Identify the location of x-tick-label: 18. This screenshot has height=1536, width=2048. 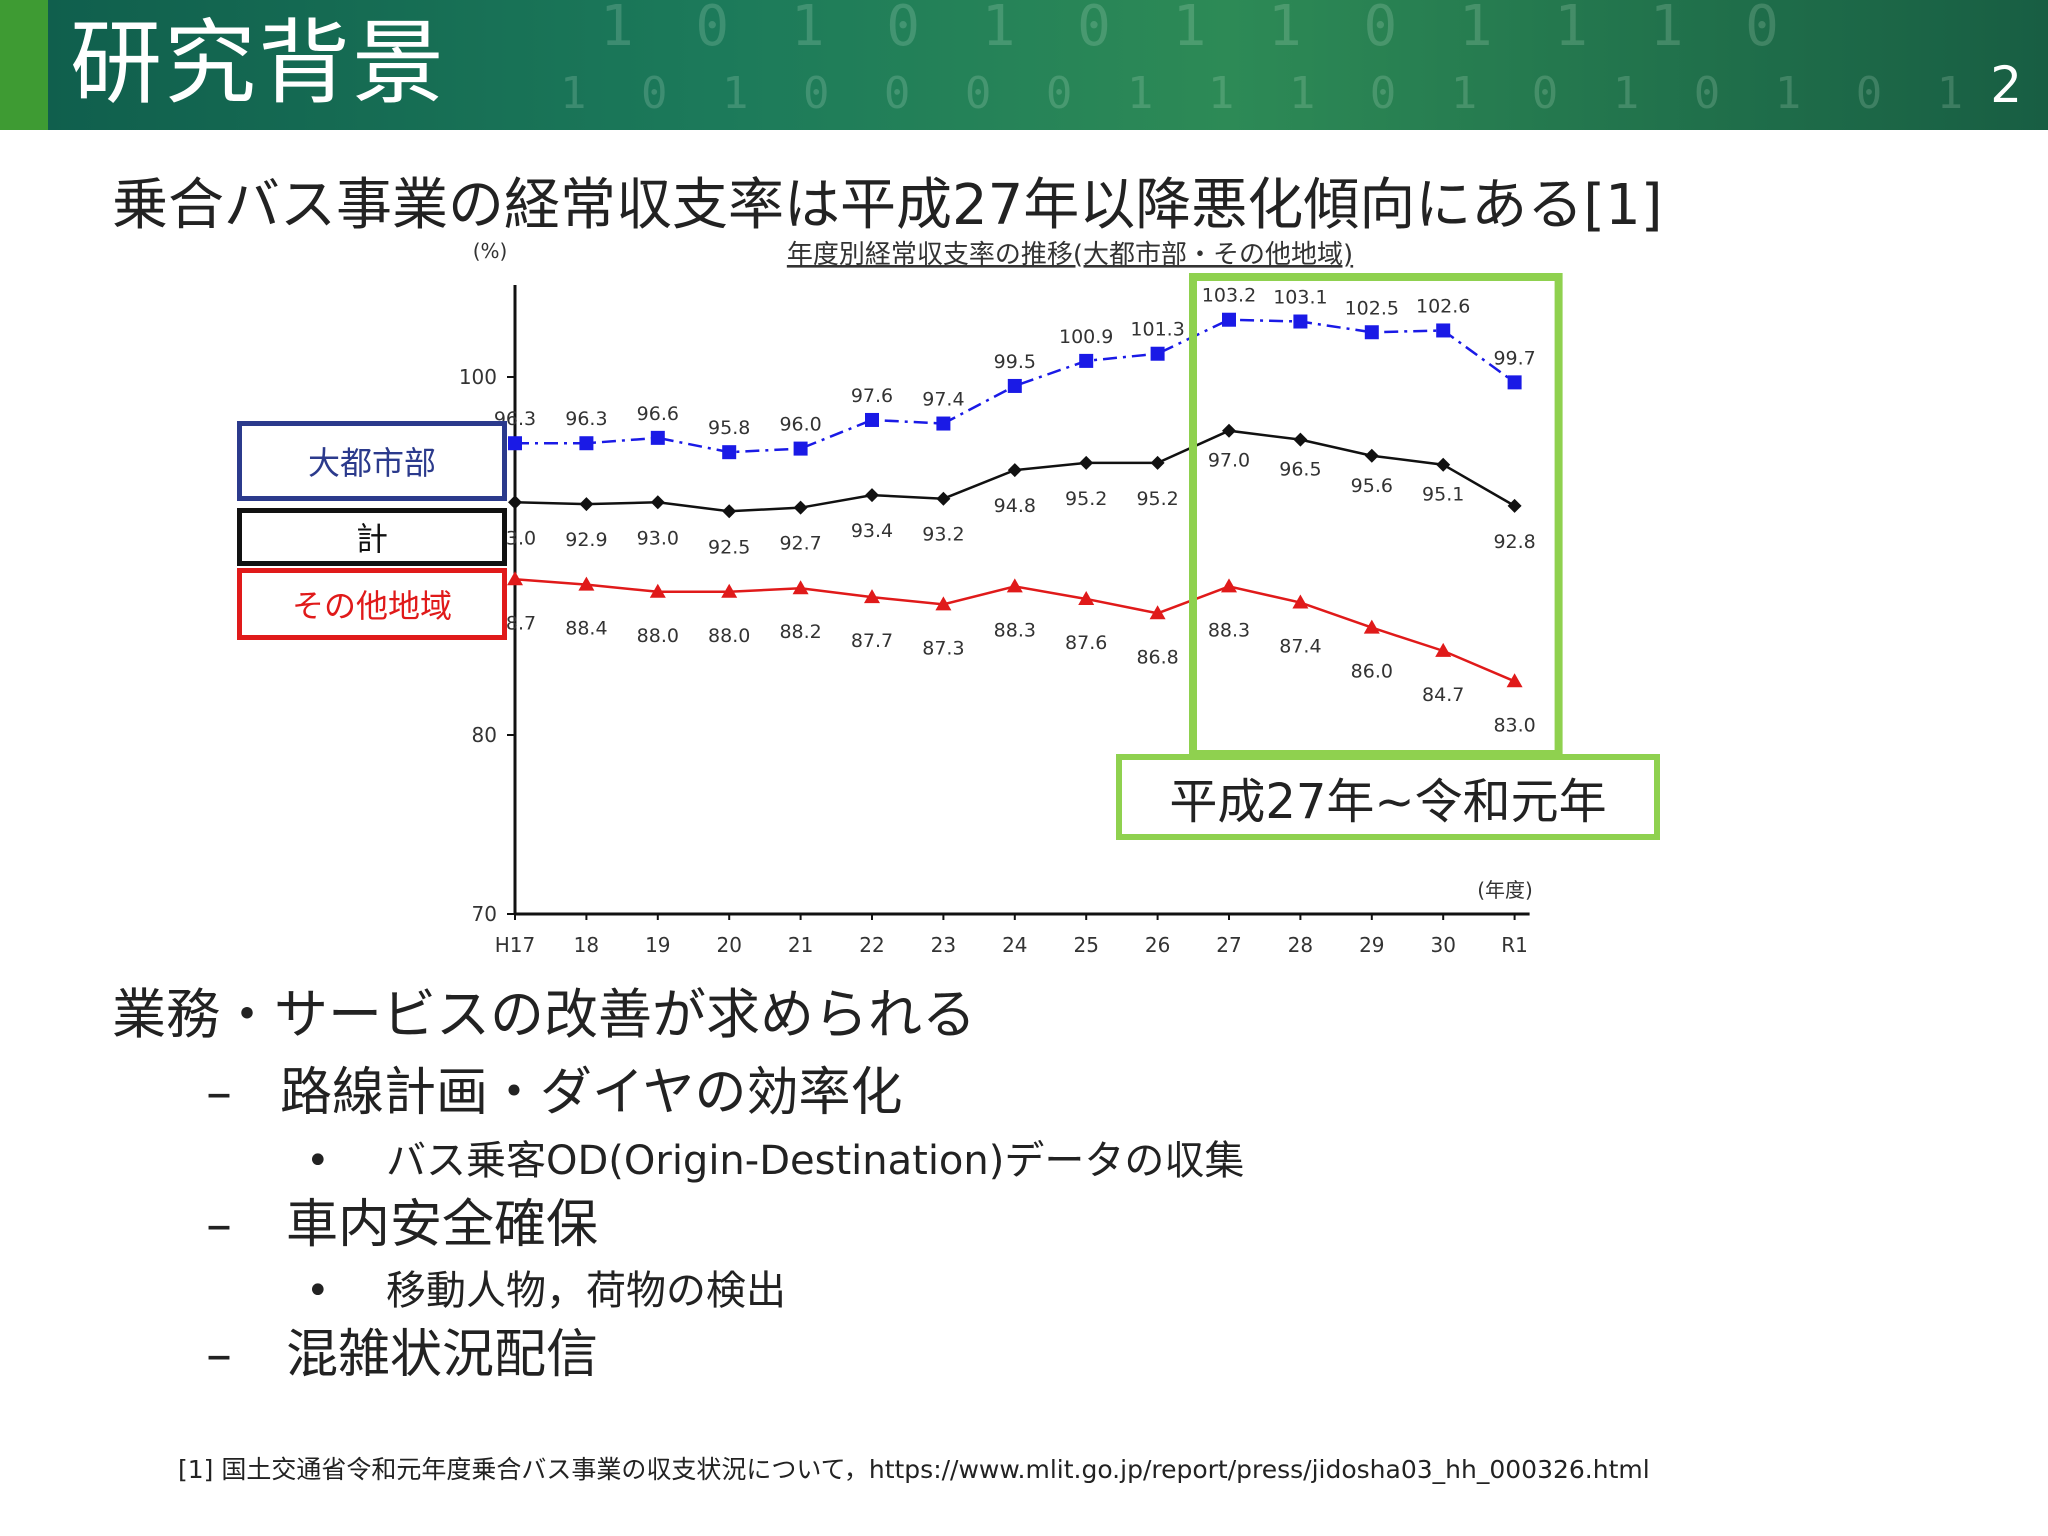
(586, 945).